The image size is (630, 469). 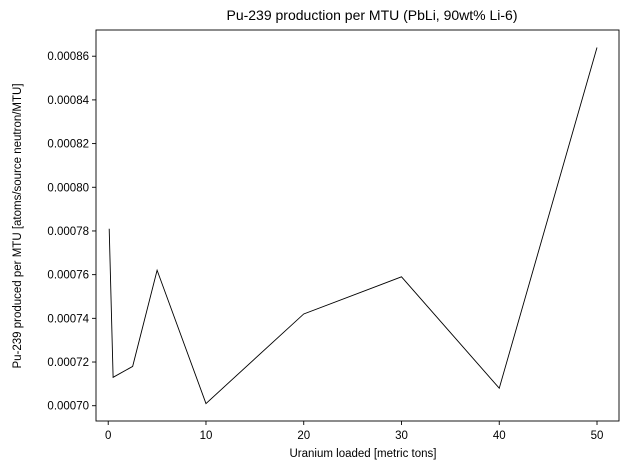 I want to click on x-tick-label: 30, so click(x=401, y=436).